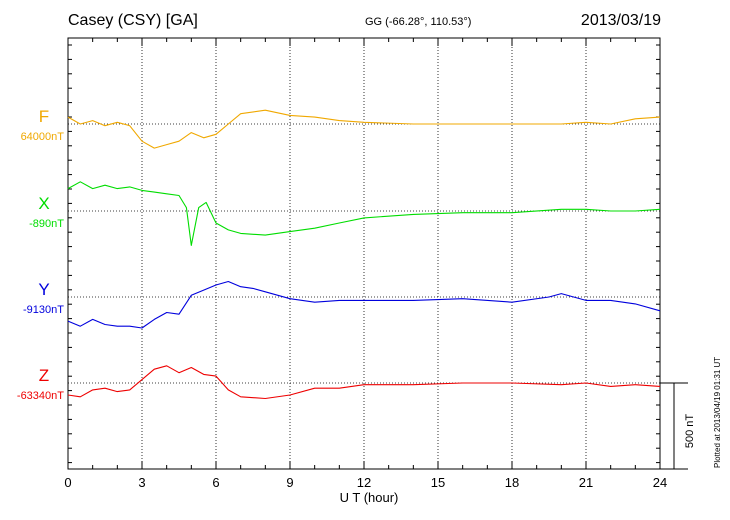  I want to click on x-tick-label: 0, so click(67, 482).